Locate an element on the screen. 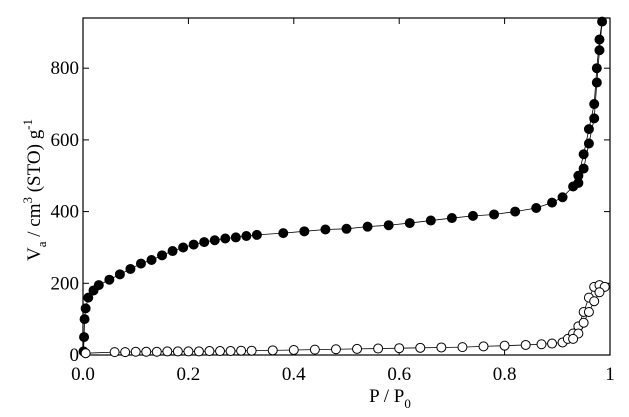 Image resolution: width=629 pixels, height=417 pixels. y-tick-label: 800 is located at coordinates (65, 68).